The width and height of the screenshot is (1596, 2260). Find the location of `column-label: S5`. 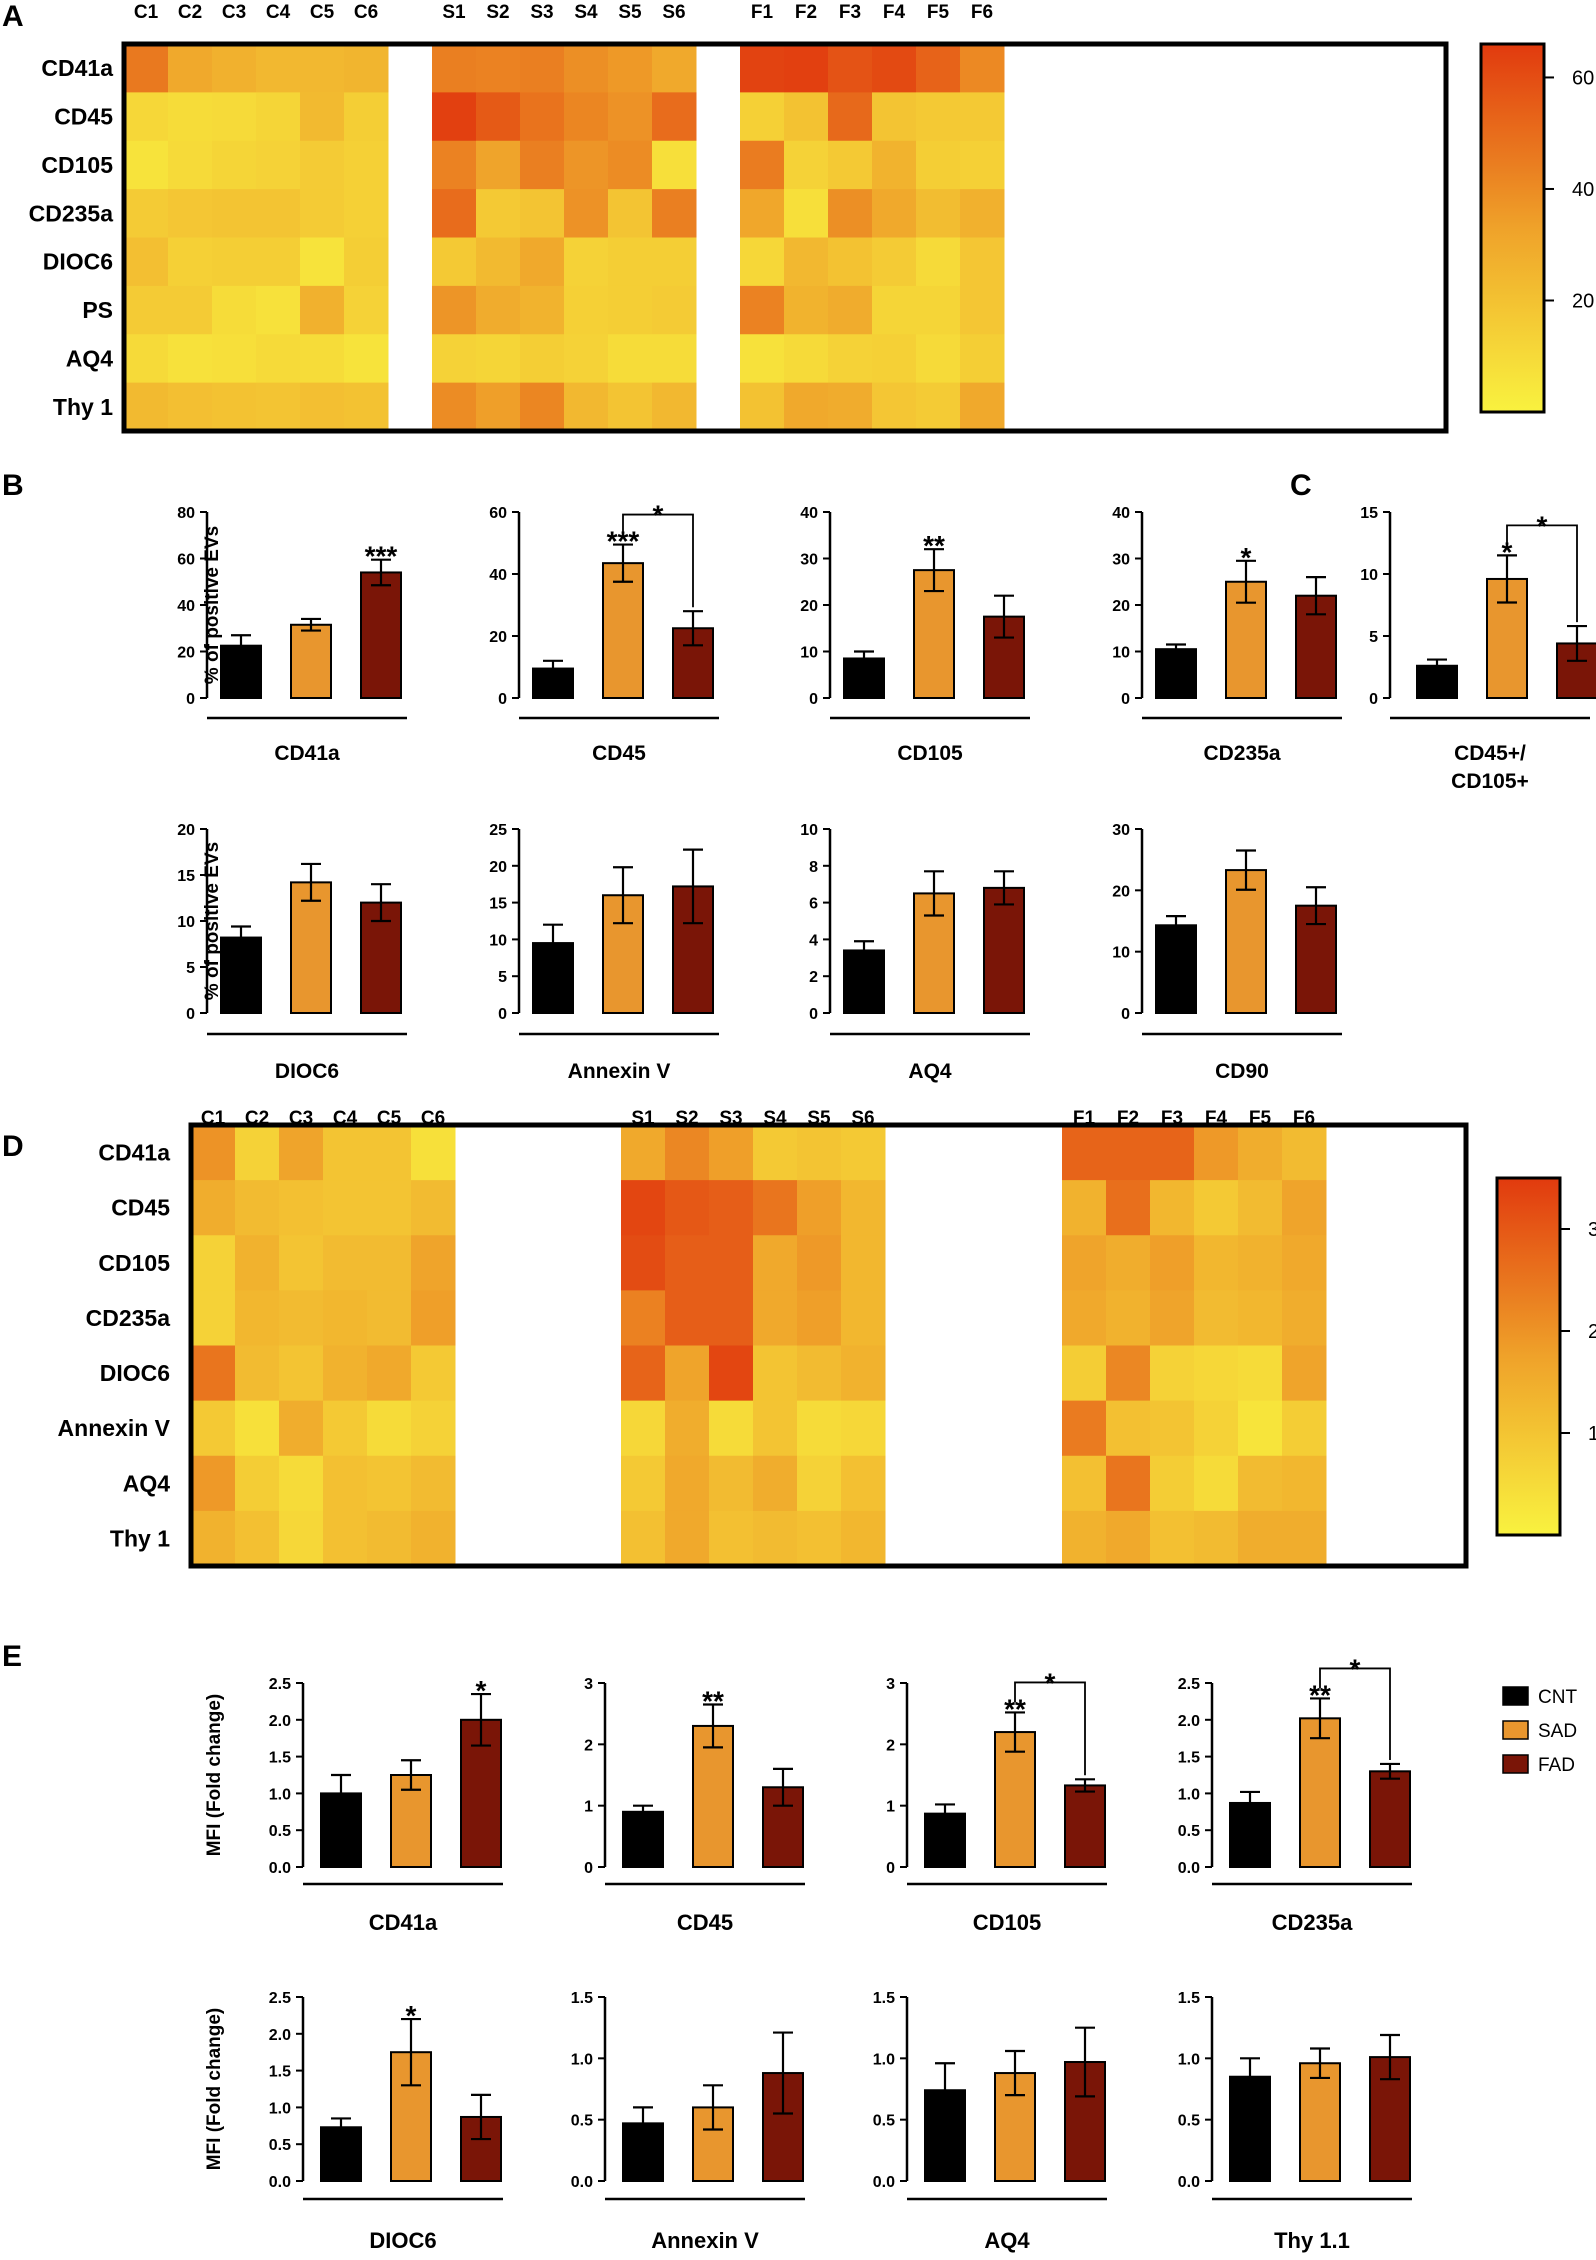

column-label: S5 is located at coordinates (630, 12).